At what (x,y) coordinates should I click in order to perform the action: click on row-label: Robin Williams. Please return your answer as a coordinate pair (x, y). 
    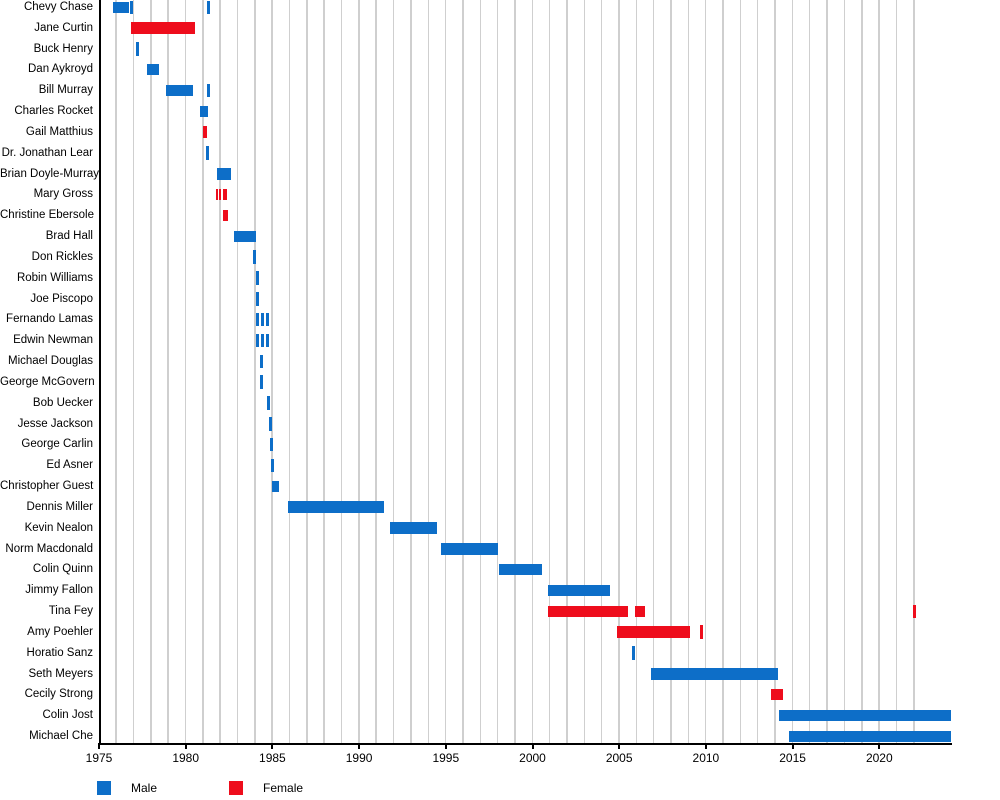
    Looking at the image, I should click on (54, 277).